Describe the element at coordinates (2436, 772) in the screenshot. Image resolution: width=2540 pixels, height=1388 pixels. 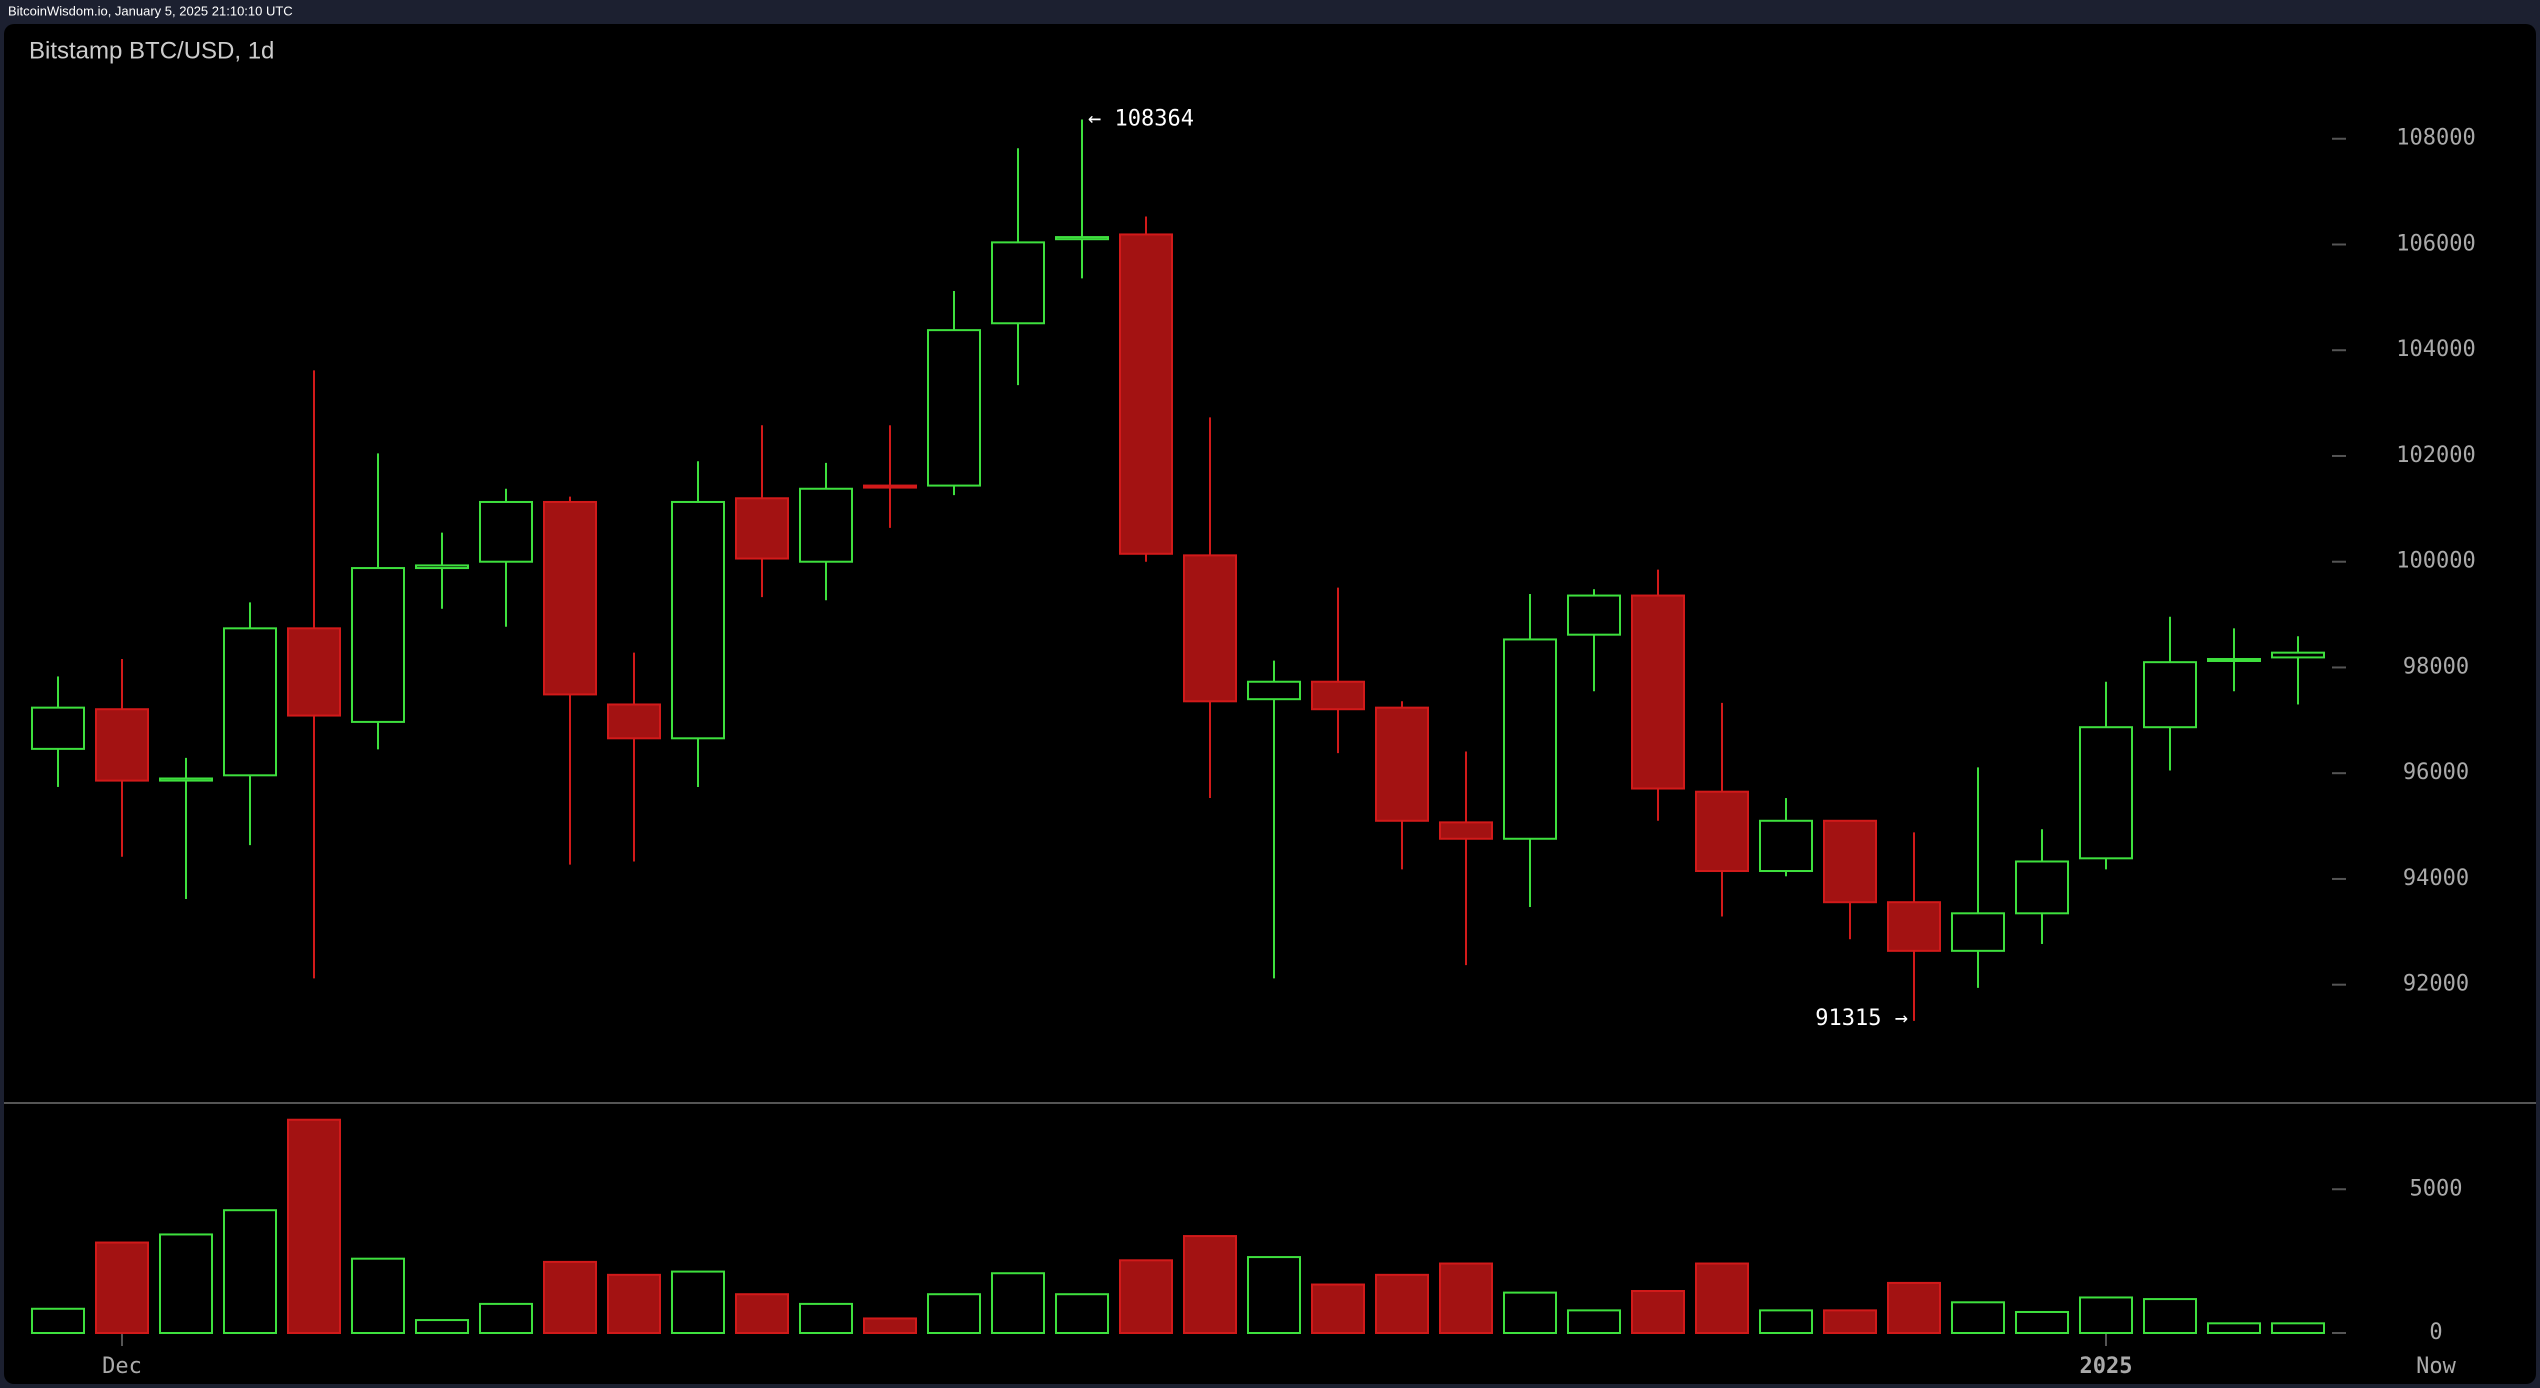
I see `y-tick-label: 96000` at that location.